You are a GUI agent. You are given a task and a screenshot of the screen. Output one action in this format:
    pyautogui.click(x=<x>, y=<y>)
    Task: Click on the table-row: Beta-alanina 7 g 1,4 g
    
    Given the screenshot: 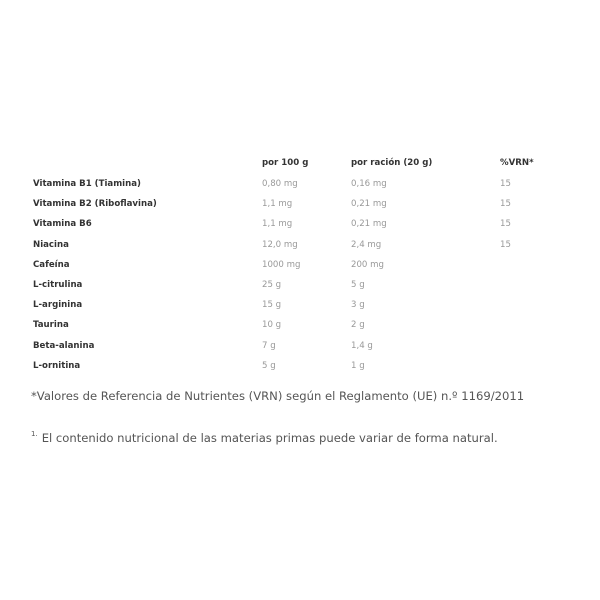 What is the action you would take?
    pyautogui.click(x=300, y=346)
    